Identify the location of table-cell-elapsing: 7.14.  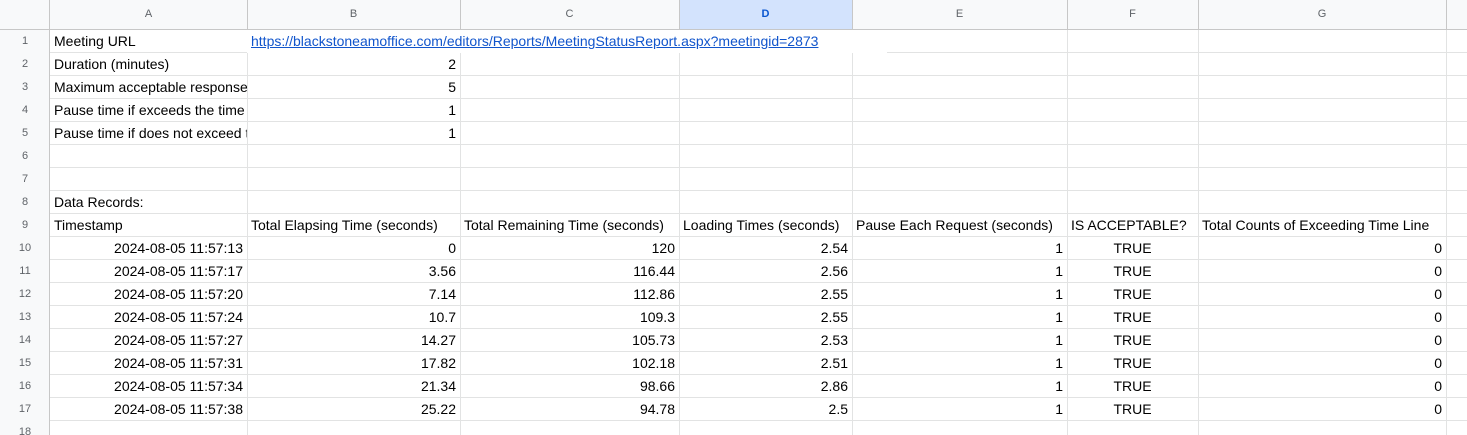
(442, 294).